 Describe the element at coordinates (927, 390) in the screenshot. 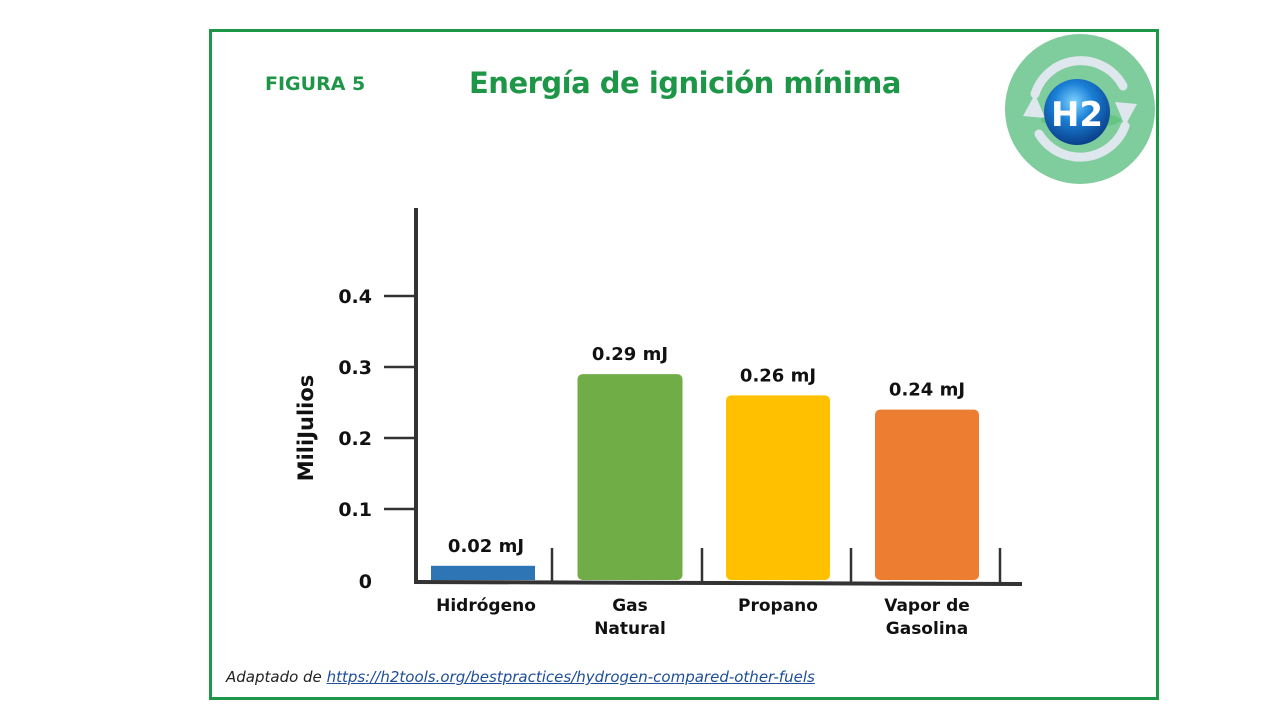

I see `data-label: 0.24 mJ` at that location.